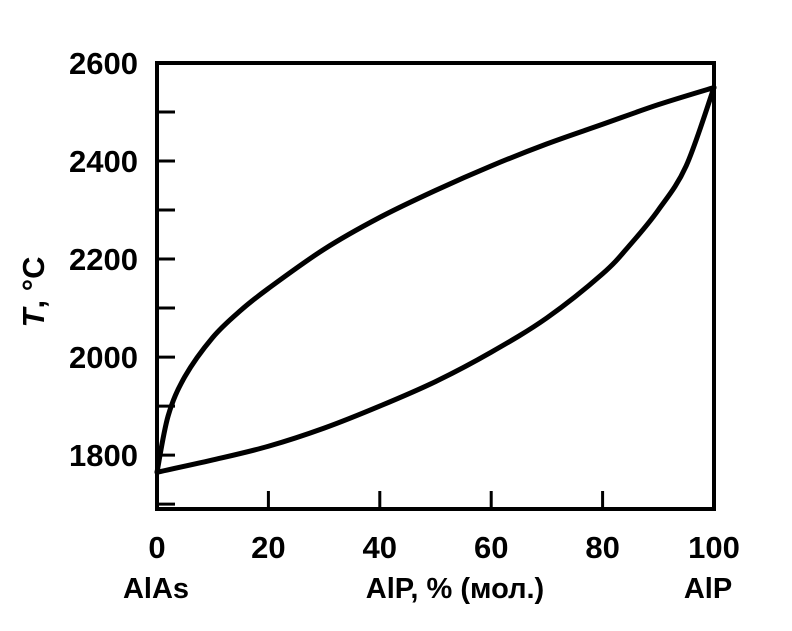 Image resolution: width=792 pixels, height=631 pixels. I want to click on y-tick-label: 2000, so click(103, 357).